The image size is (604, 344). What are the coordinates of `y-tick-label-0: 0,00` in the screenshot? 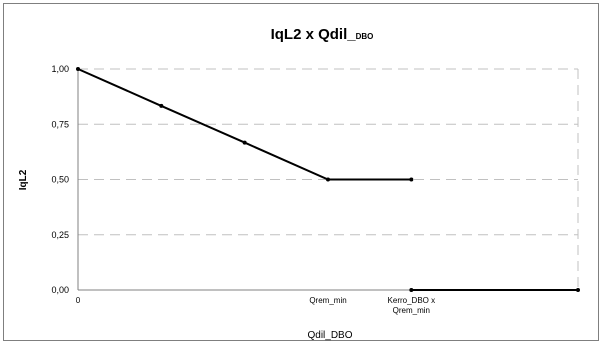 It's located at (60, 290).